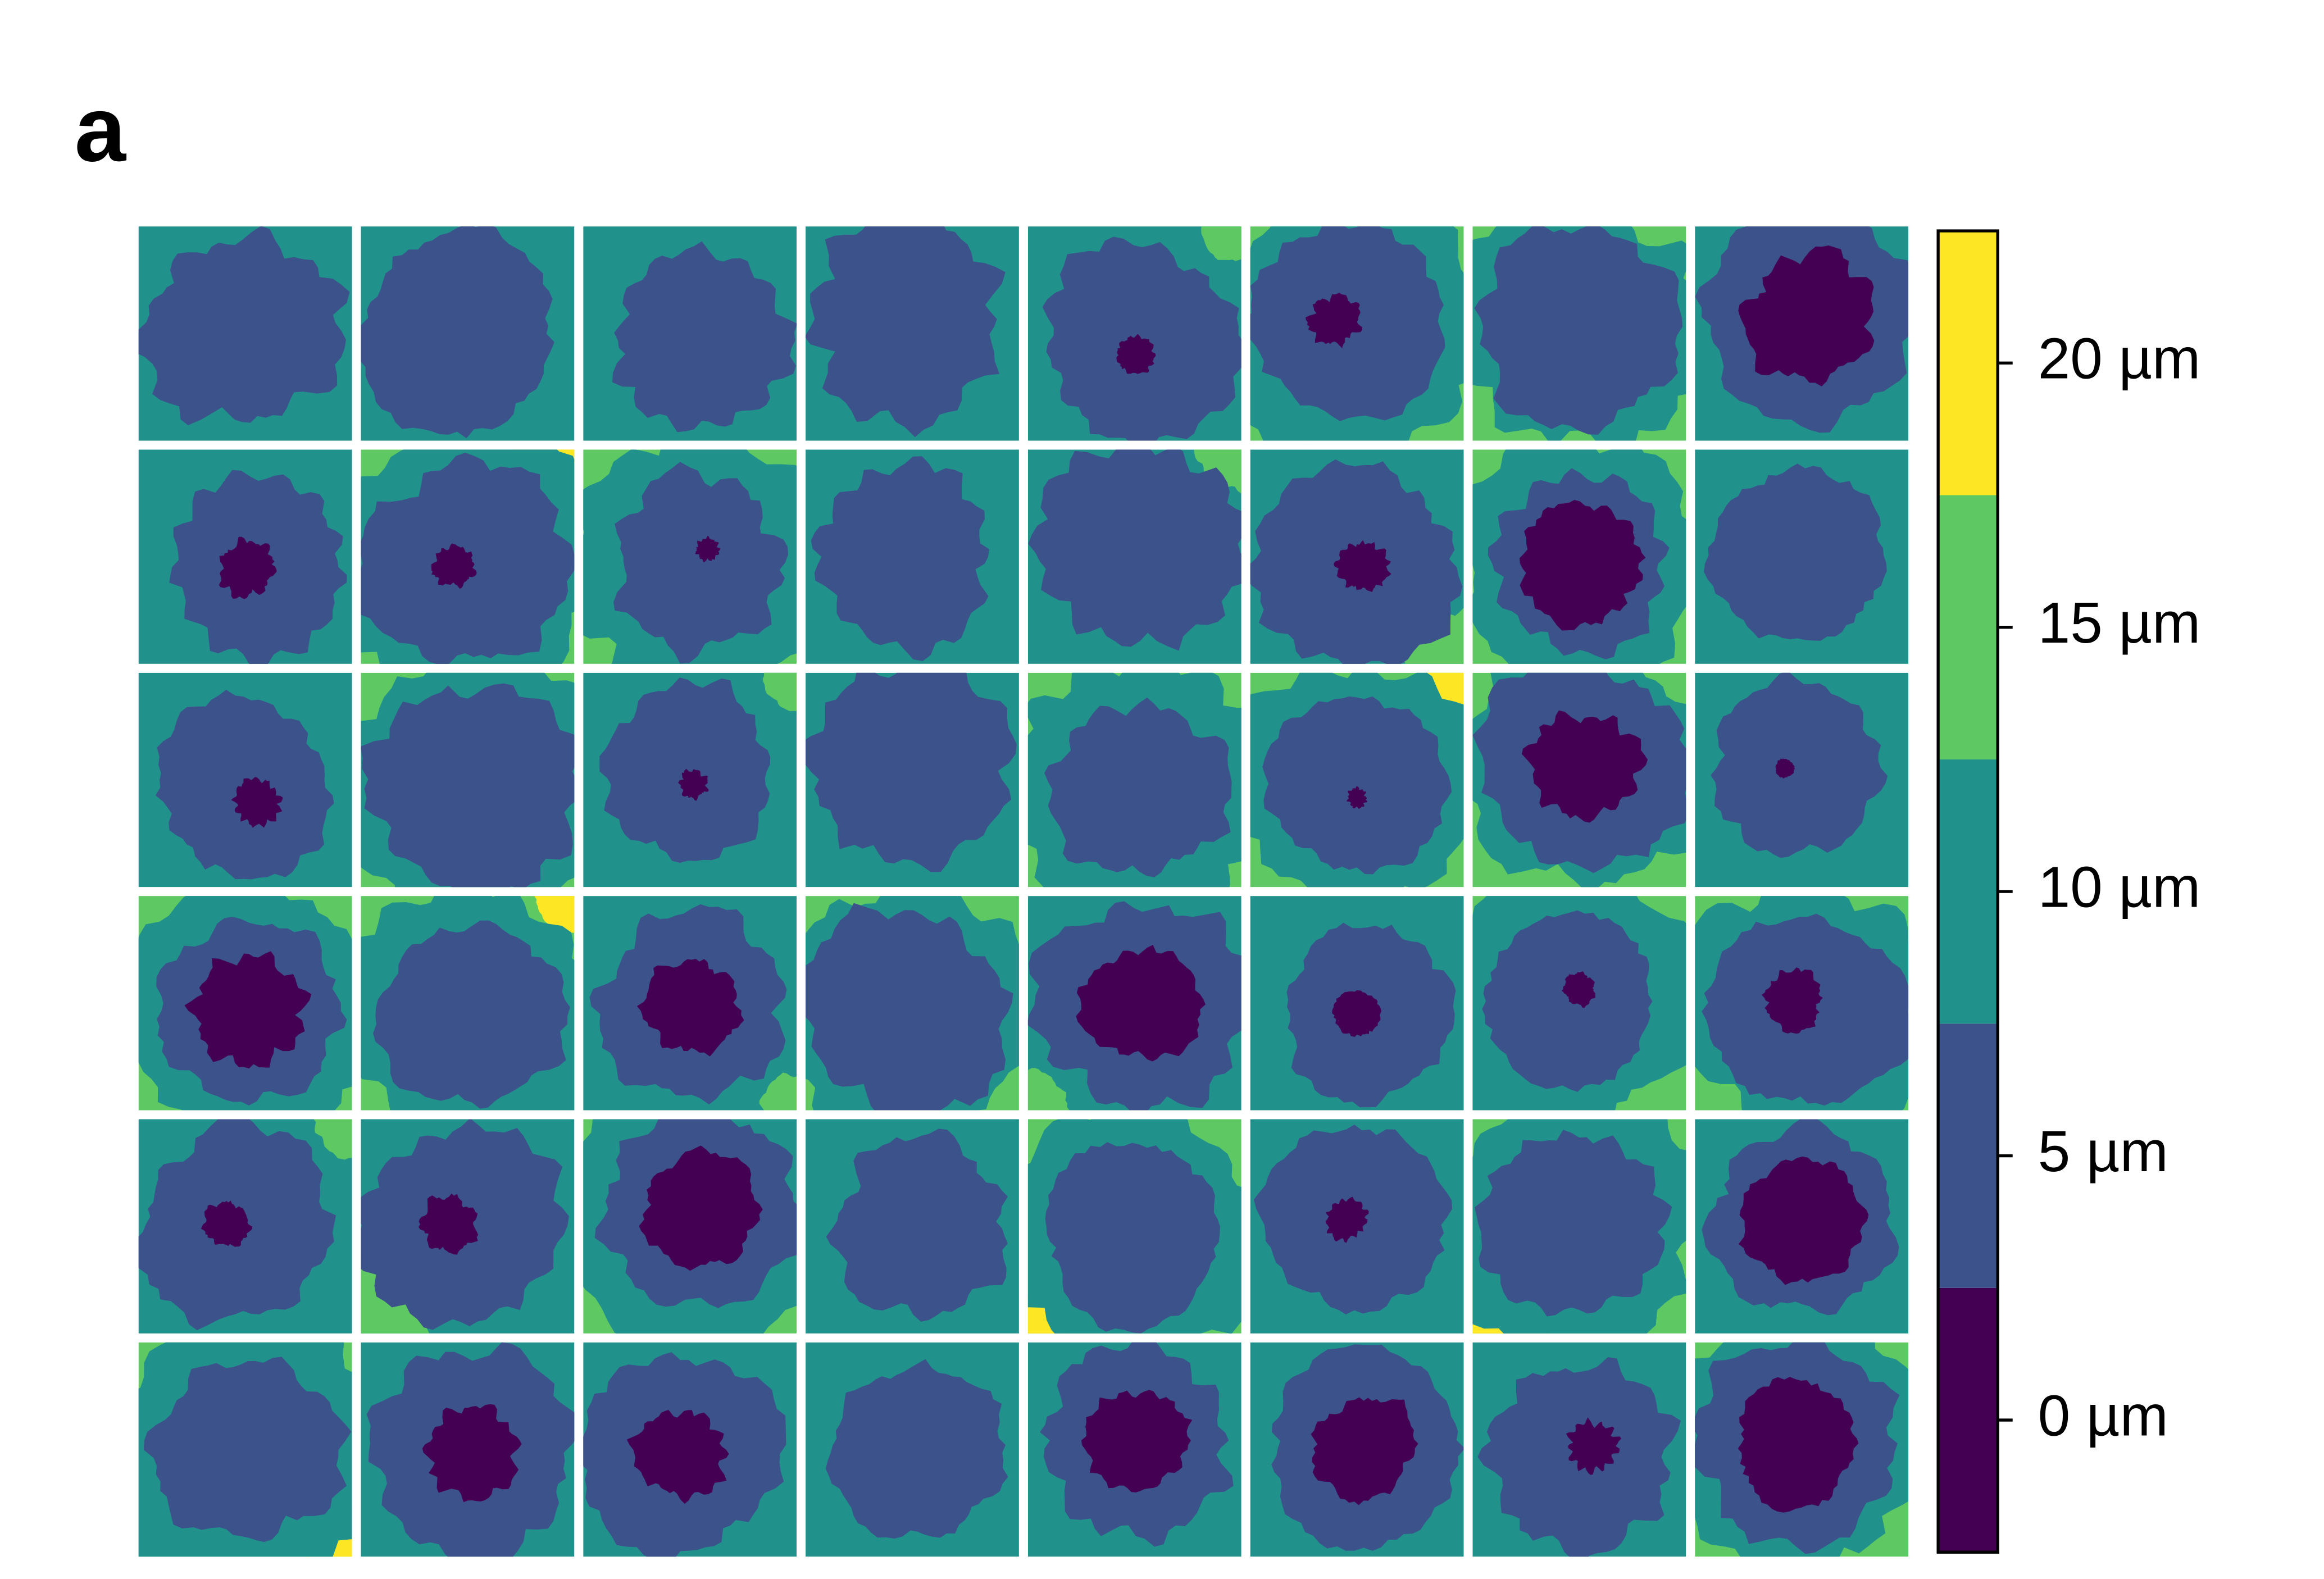 This screenshot has width=2324, height=1579. What do you see at coordinates (101, 128) in the screenshot?
I see `panel-label: a` at bounding box center [101, 128].